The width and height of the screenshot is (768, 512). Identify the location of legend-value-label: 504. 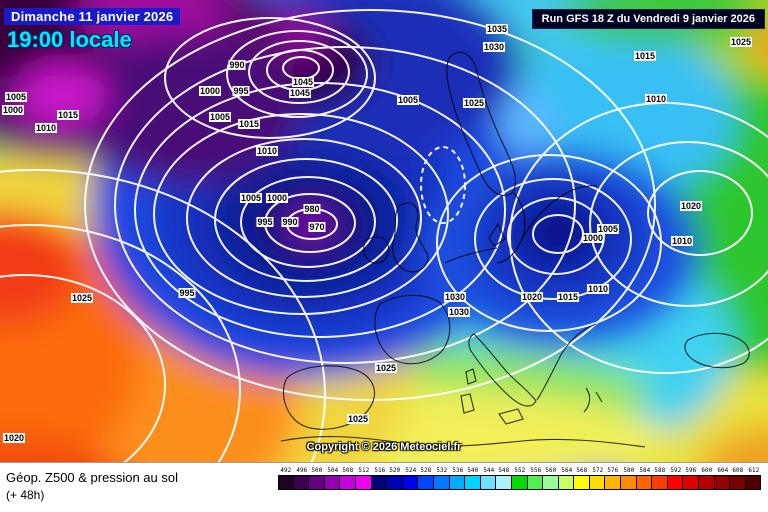
(332, 470).